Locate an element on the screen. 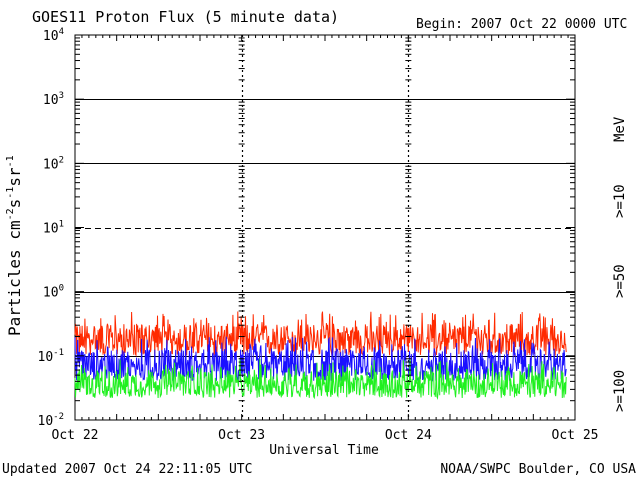  legend-ge100: >=100 is located at coordinates (620, 391).